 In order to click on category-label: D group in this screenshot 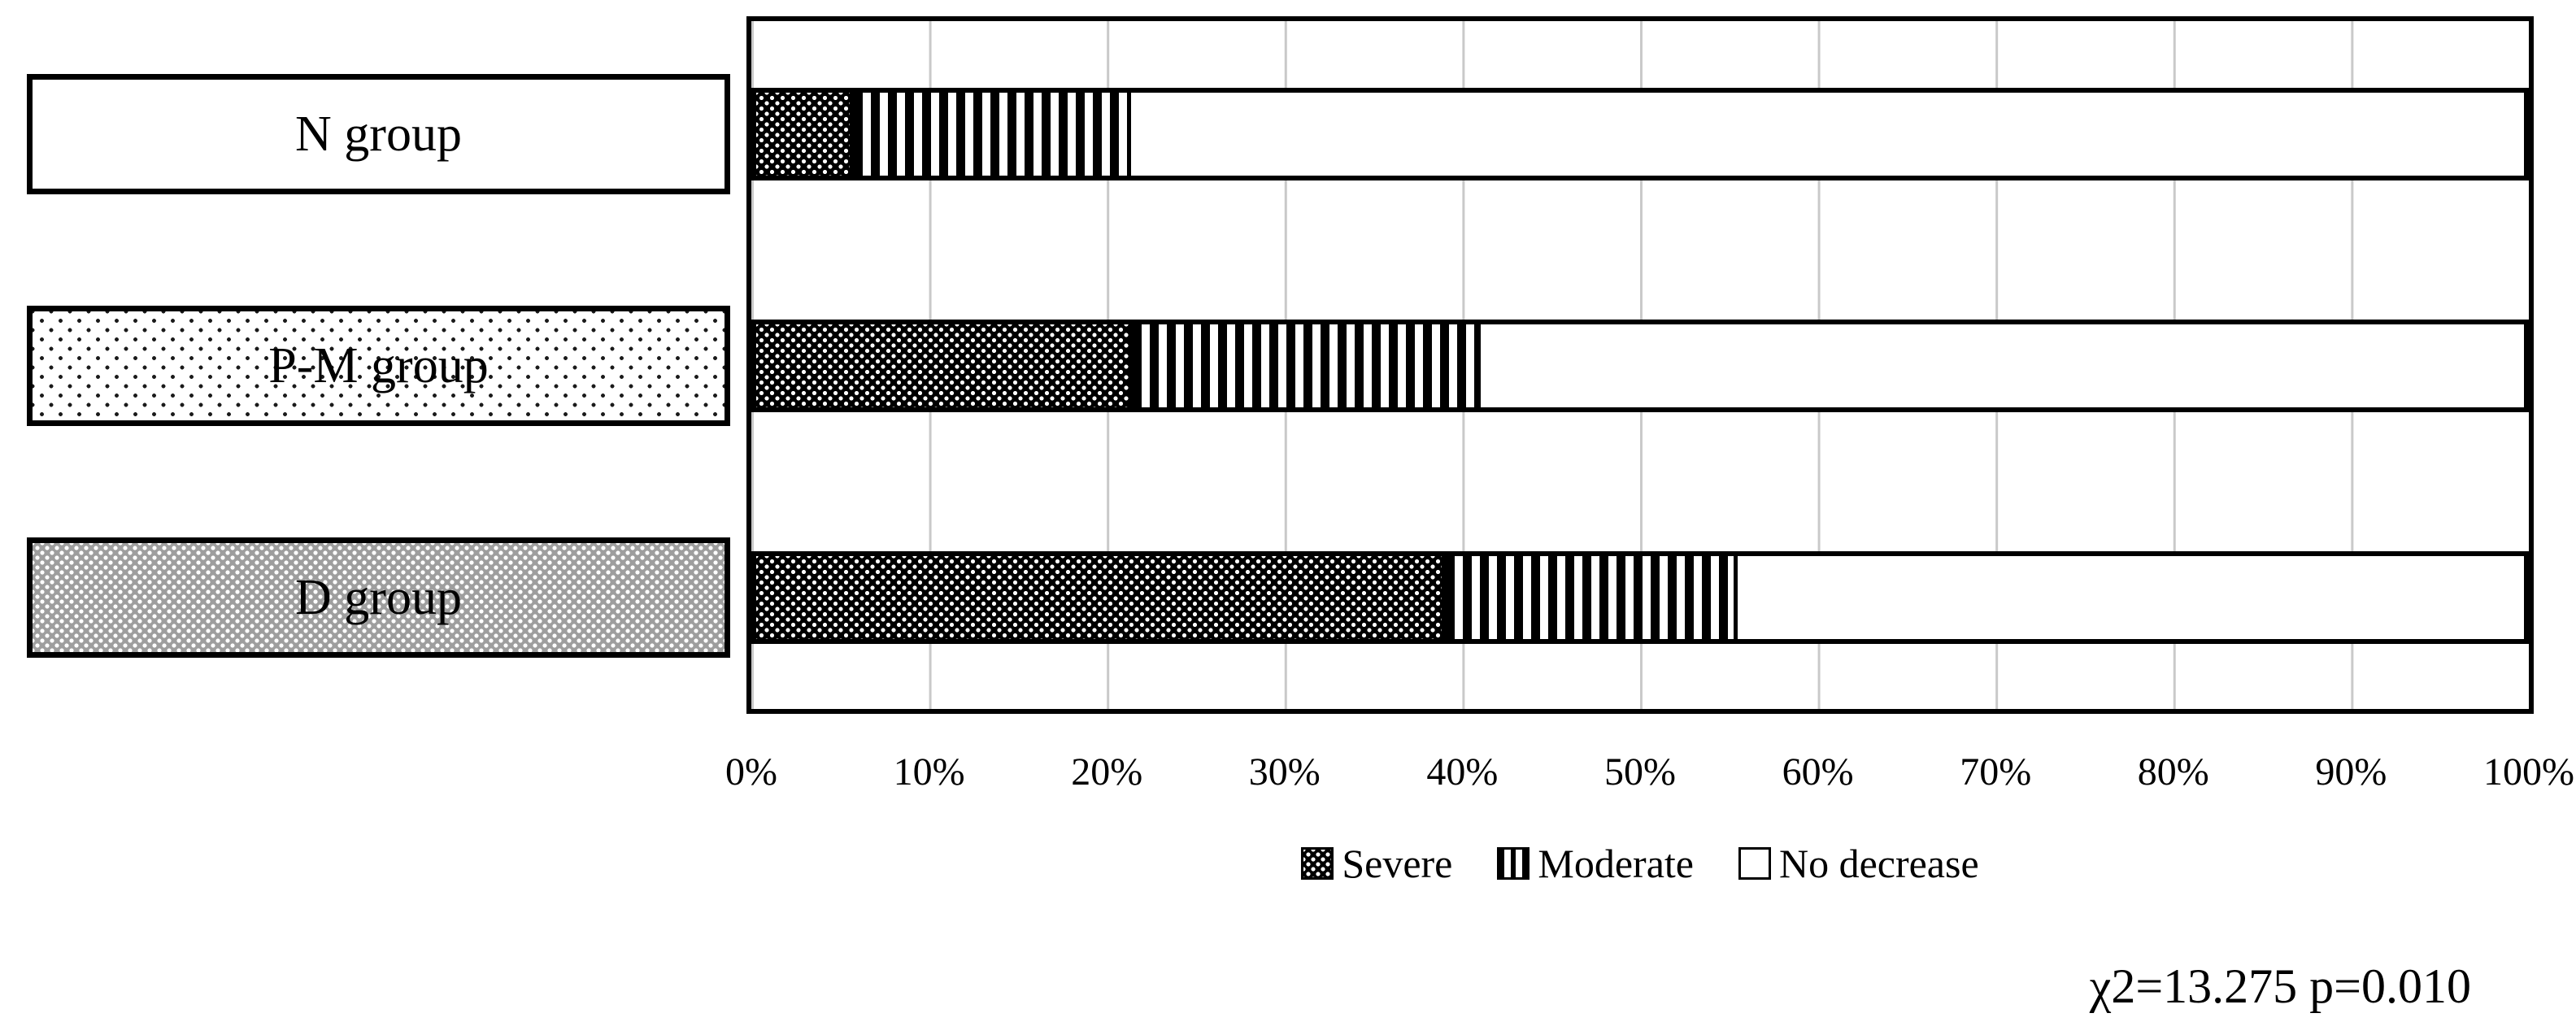, I will do `click(379, 597)`.